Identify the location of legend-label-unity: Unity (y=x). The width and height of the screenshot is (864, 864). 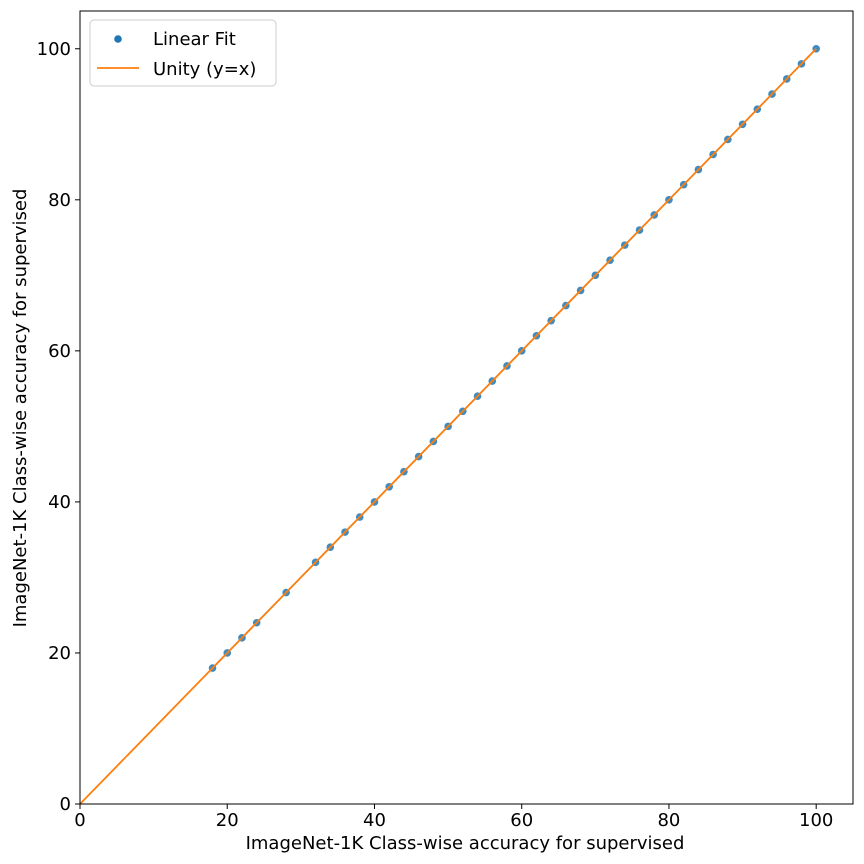
(204, 69).